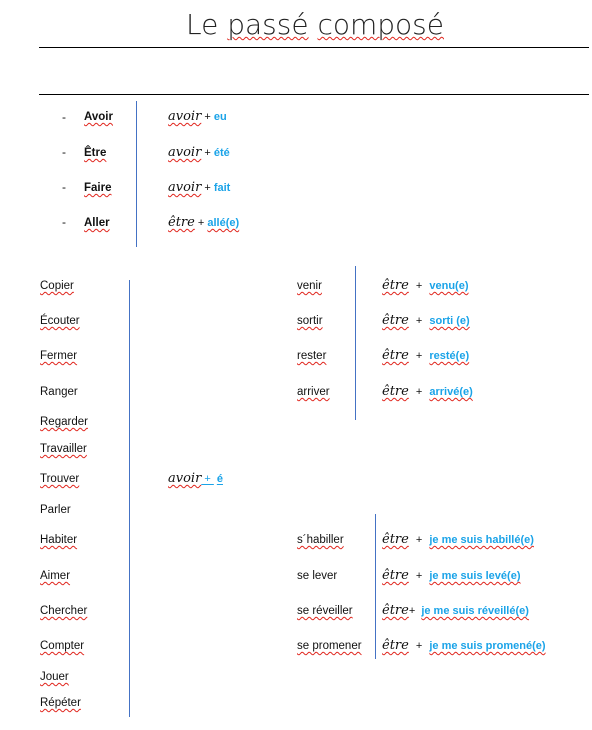 Image resolution: width=592 pixels, height=730 pixels. I want to click on er-verb: Compter, so click(62, 646).